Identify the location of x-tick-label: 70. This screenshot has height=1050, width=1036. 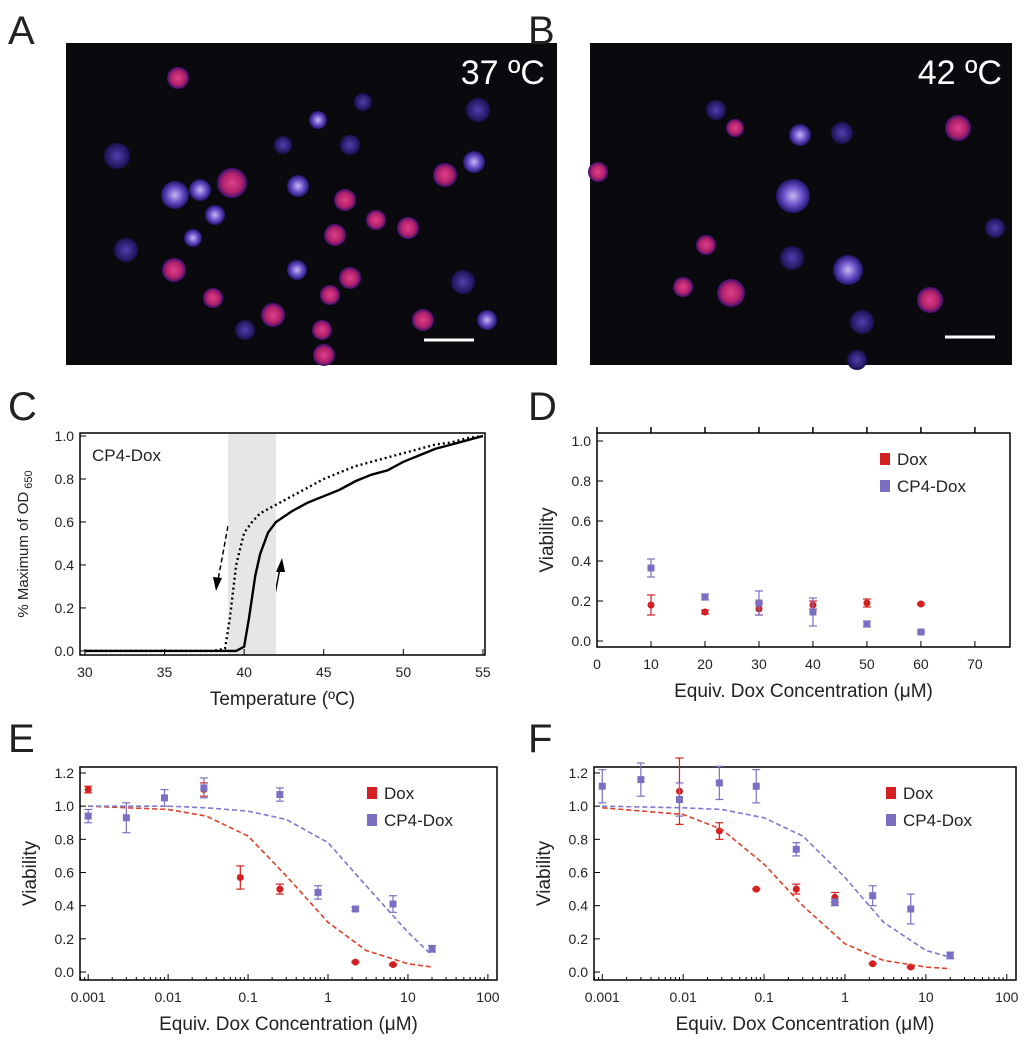
(975, 664).